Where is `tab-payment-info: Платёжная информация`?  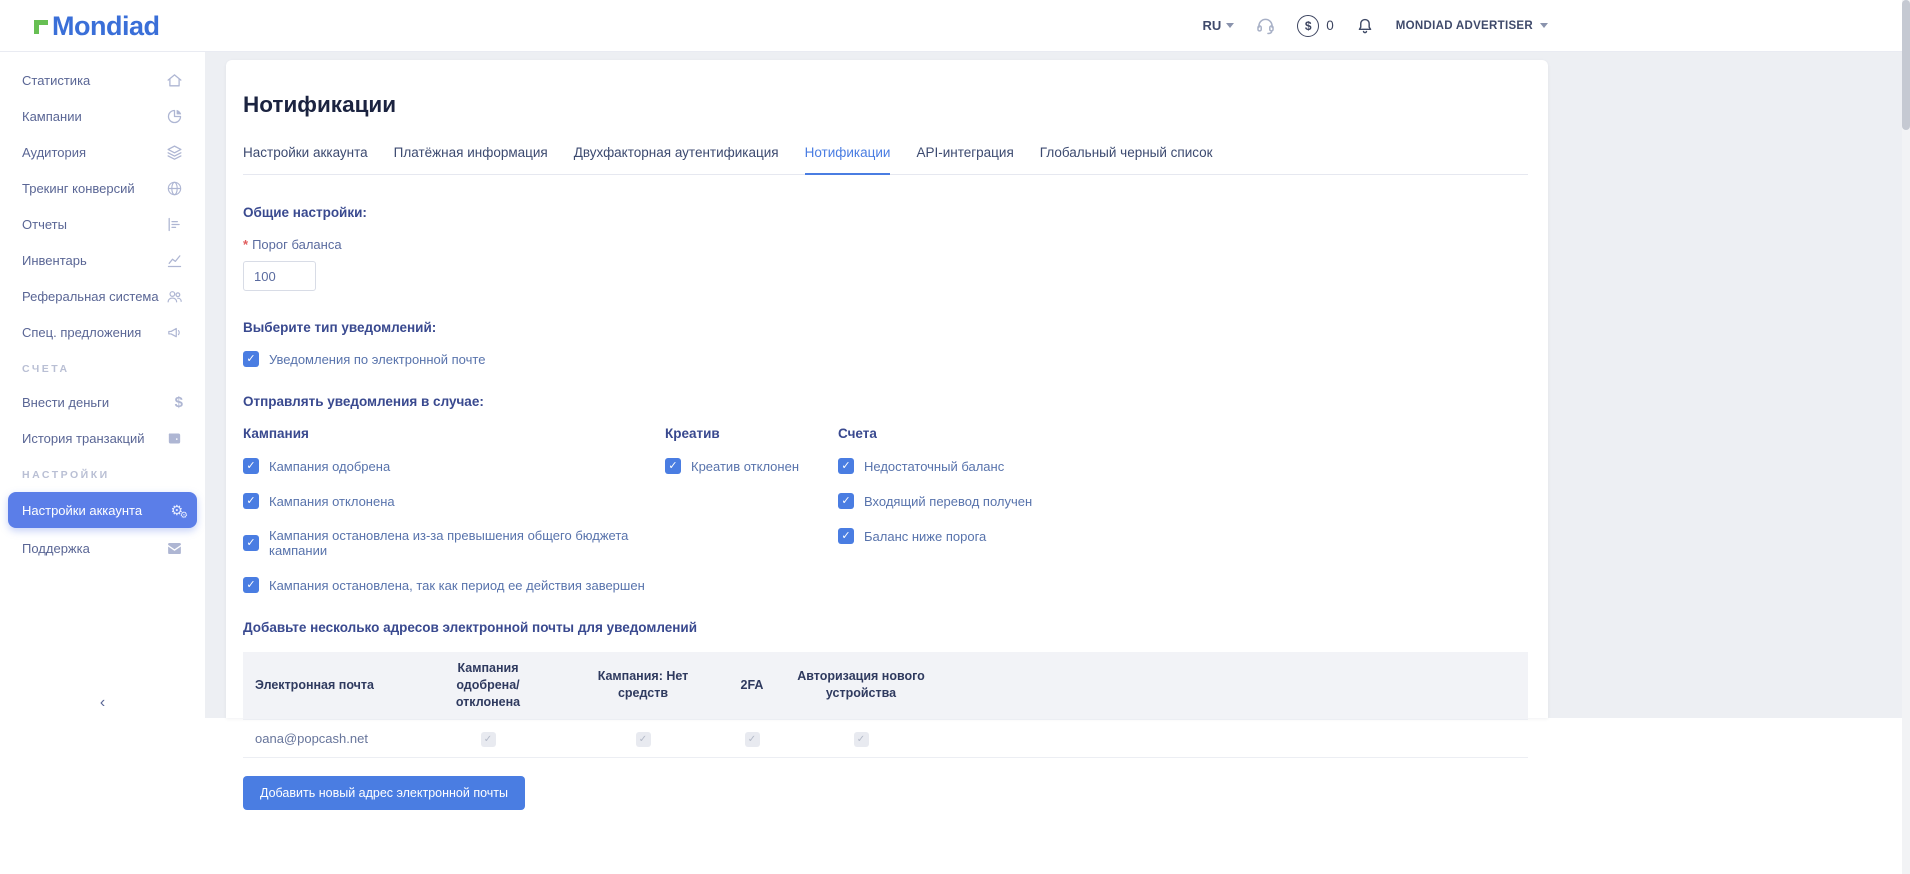 tab-payment-info: Платёжная информация is located at coordinates (470, 152).